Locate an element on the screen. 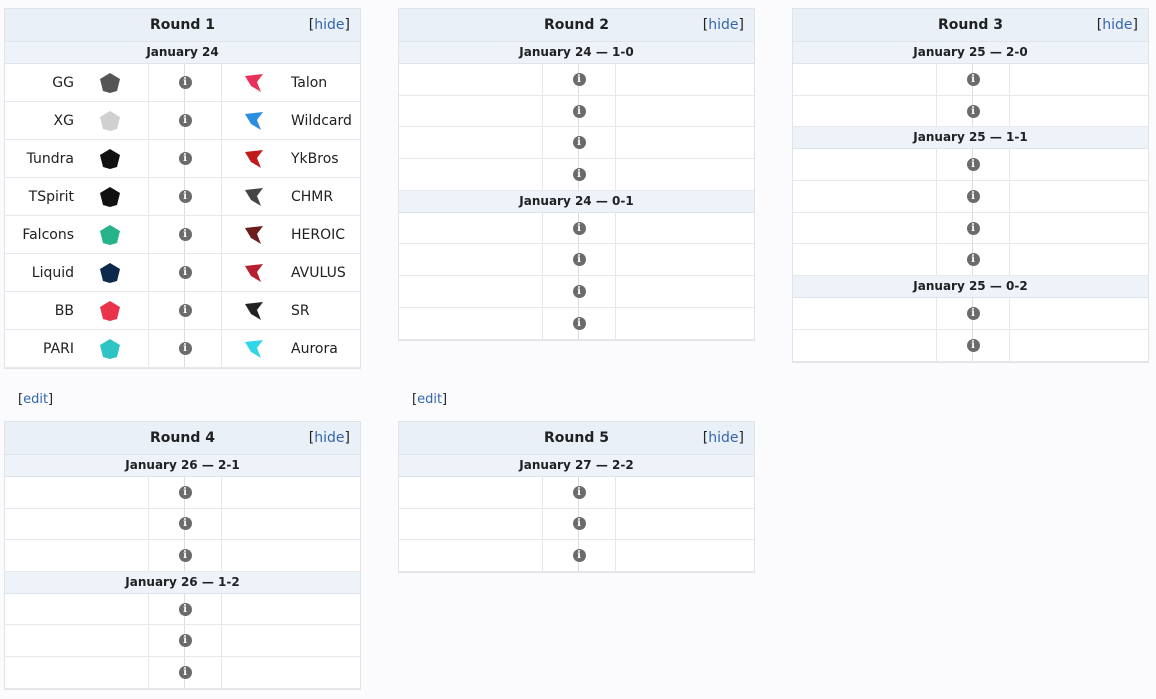  team-name: Liquid is located at coordinates (52, 272).